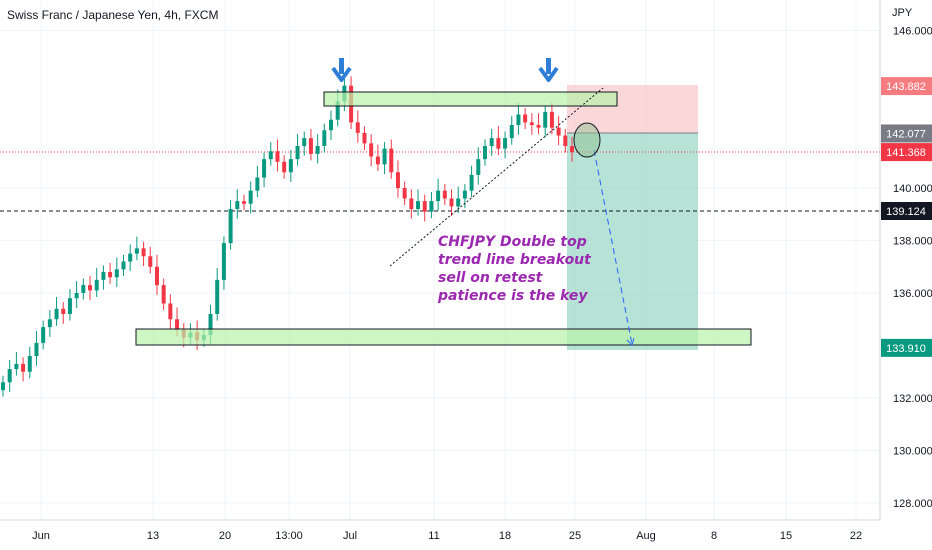 The height and width of the screenshot is (550, 932). Describe the element at coordinates (350, 536) in the screenshot. I see `x-tick-label: Jul` at that location.